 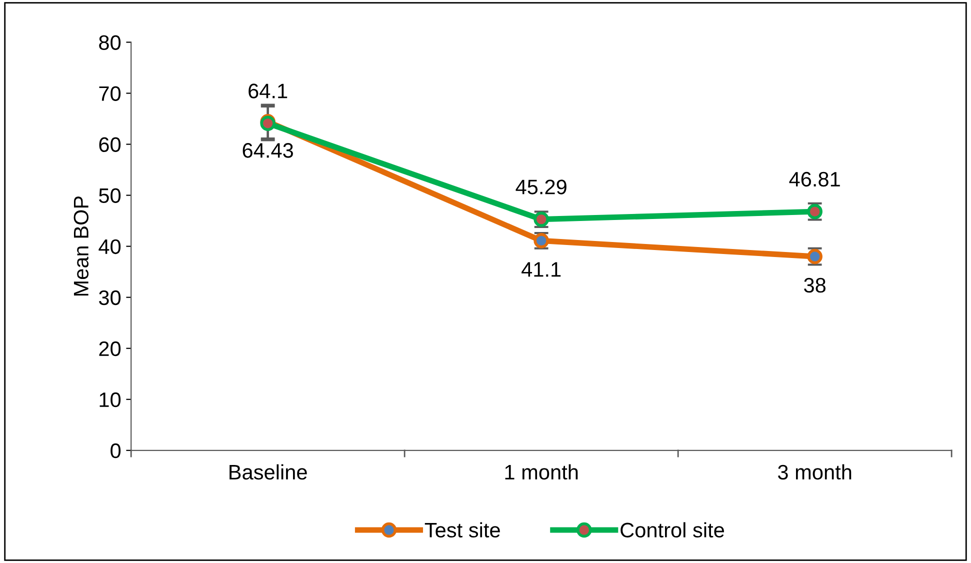 What do you see at coordinates (541, 472) in the screenshot?
I see `x-tick-label: 1 month` at bounding box center [541, 472].